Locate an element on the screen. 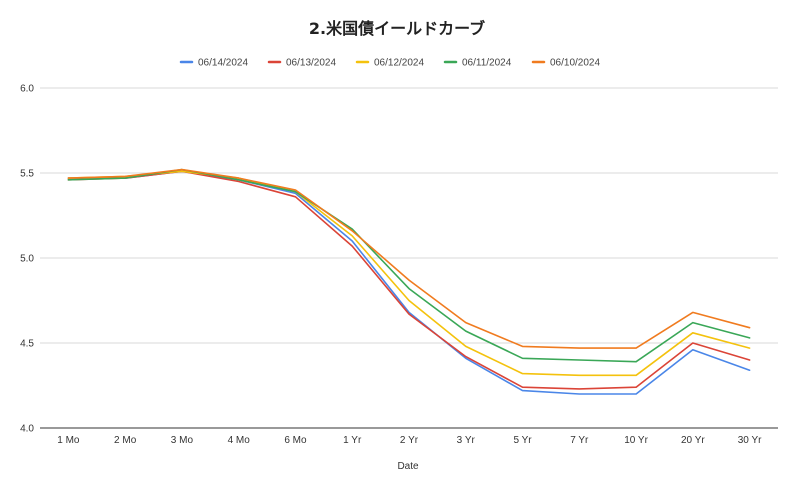 Image resolution: width=795 pixels, height=487 pixels. x-axis-title: Date is located at coordinates (408, 466).